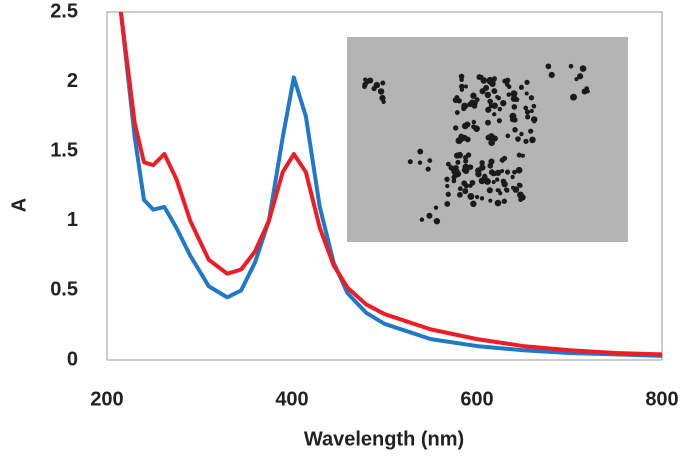 This screenshot has height=469, width=685. Describe the element at coordinates (476, 399) in the screenshot. I see `x-tick-label: 600` at that location.